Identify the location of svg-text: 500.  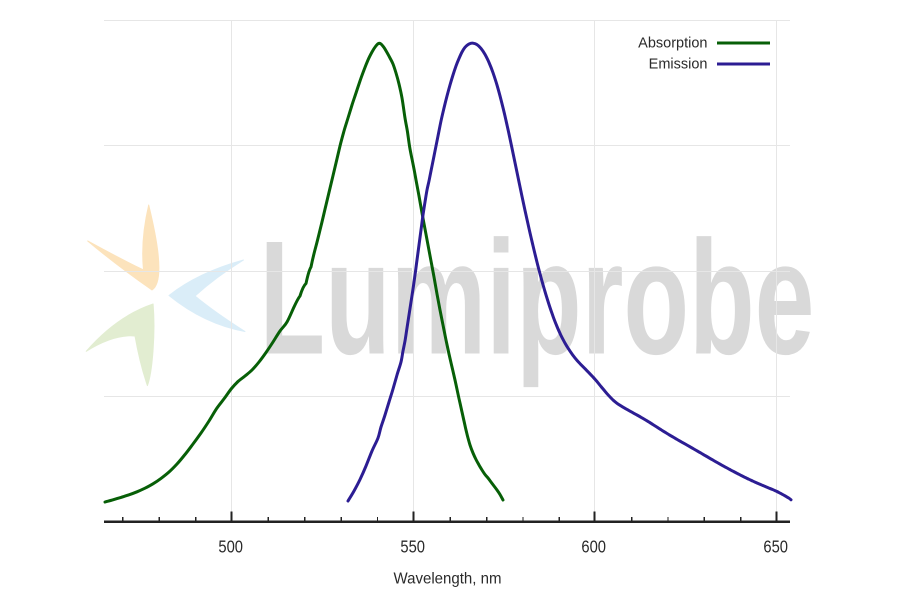
(230, 547).